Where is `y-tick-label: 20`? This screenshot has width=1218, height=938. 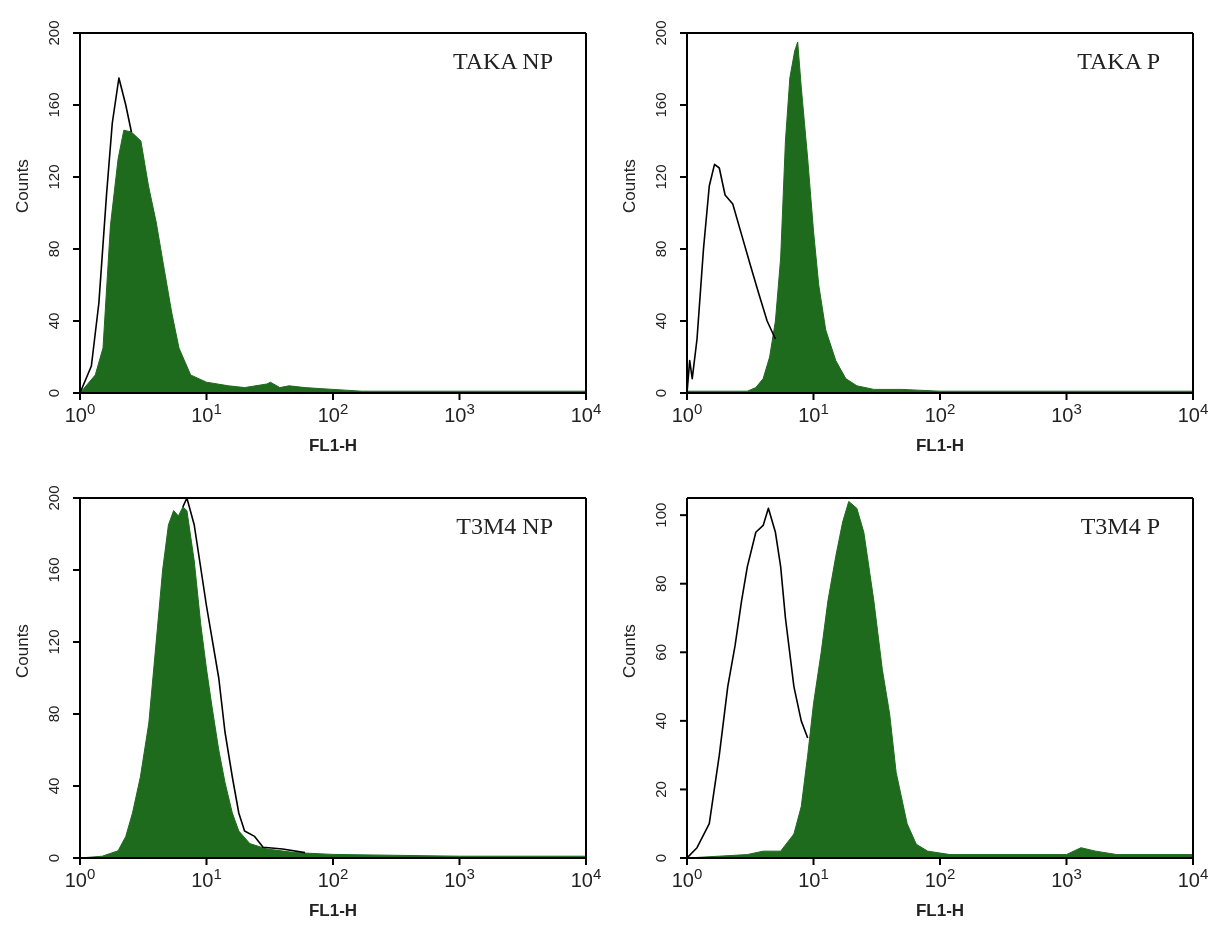
y-tick-label: 20 is located at coordinates (660, 789).